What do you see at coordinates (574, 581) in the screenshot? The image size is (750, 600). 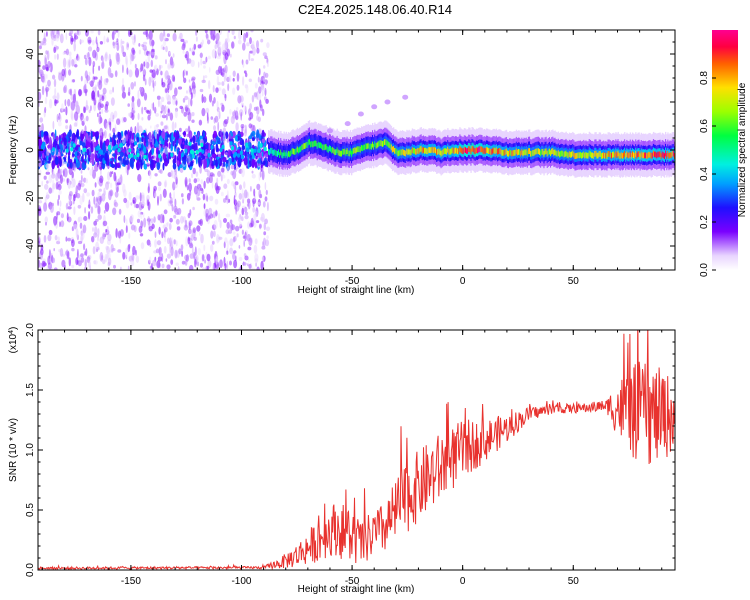 I see `x-tick-label: 50` at bounding box center [574, 581].